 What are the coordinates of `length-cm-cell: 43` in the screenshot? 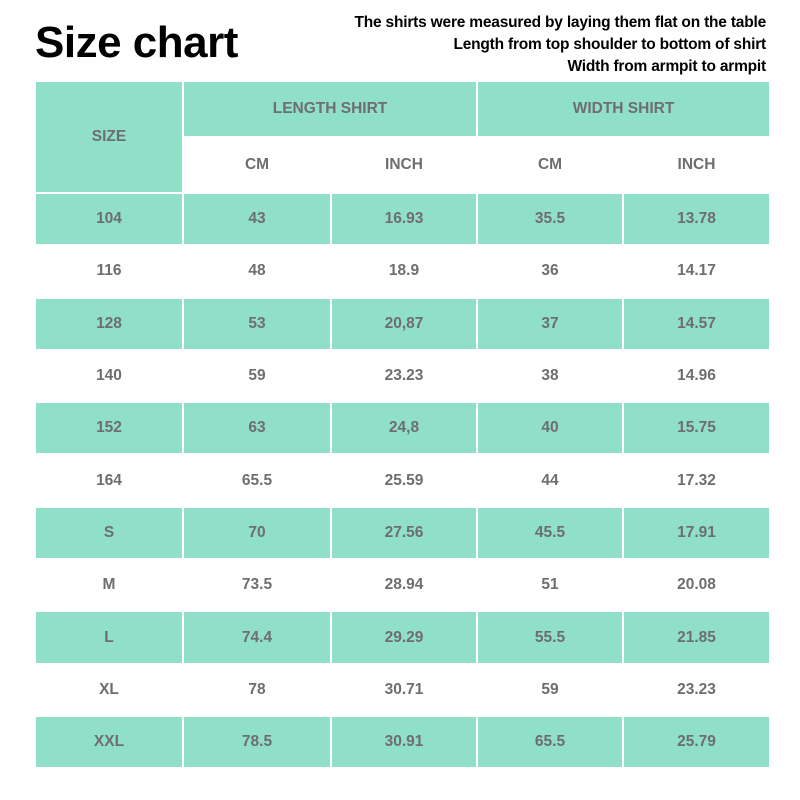 It's located at (257, 219).